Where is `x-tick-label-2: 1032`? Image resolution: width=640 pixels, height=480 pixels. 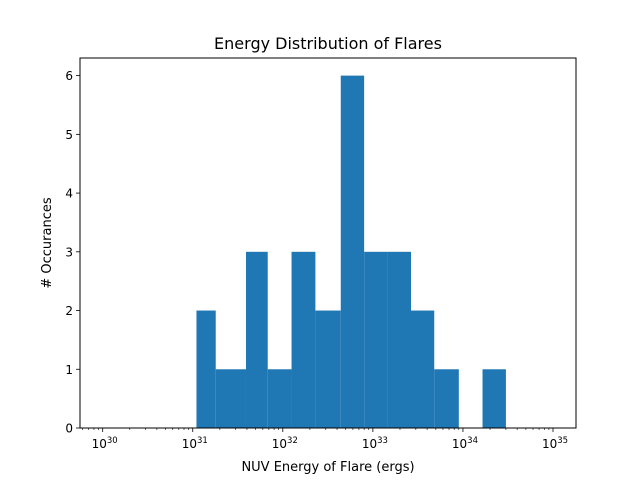
x-tick-label-2: 1032 is located at coordinates (285, 443).